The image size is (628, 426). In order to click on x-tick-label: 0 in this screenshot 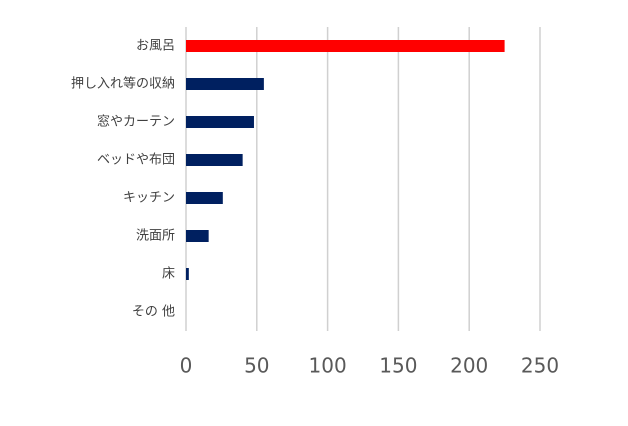, I will do `click(186, 366)`.